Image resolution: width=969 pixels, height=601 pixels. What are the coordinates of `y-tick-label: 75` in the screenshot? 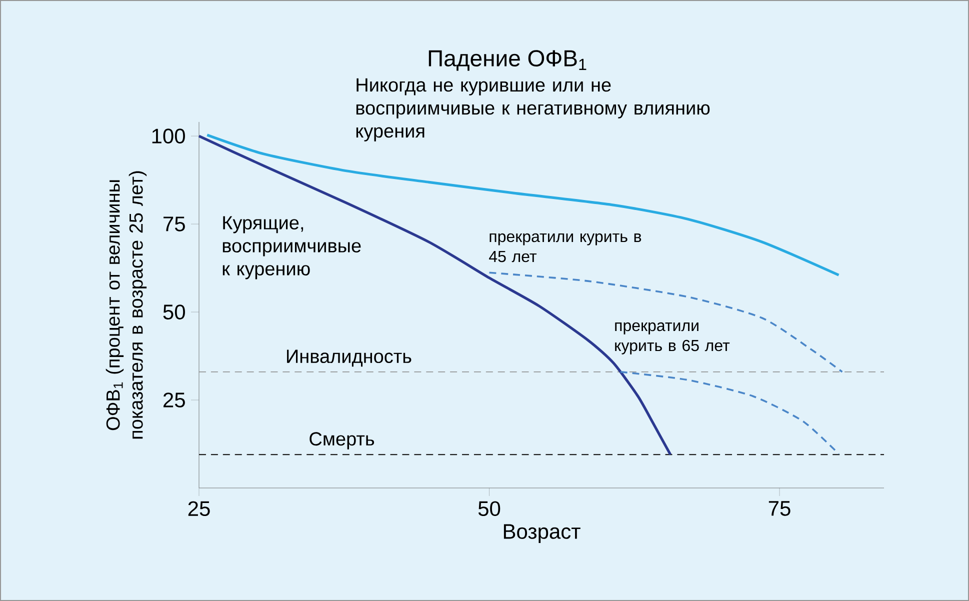 It's located at (174, 224).